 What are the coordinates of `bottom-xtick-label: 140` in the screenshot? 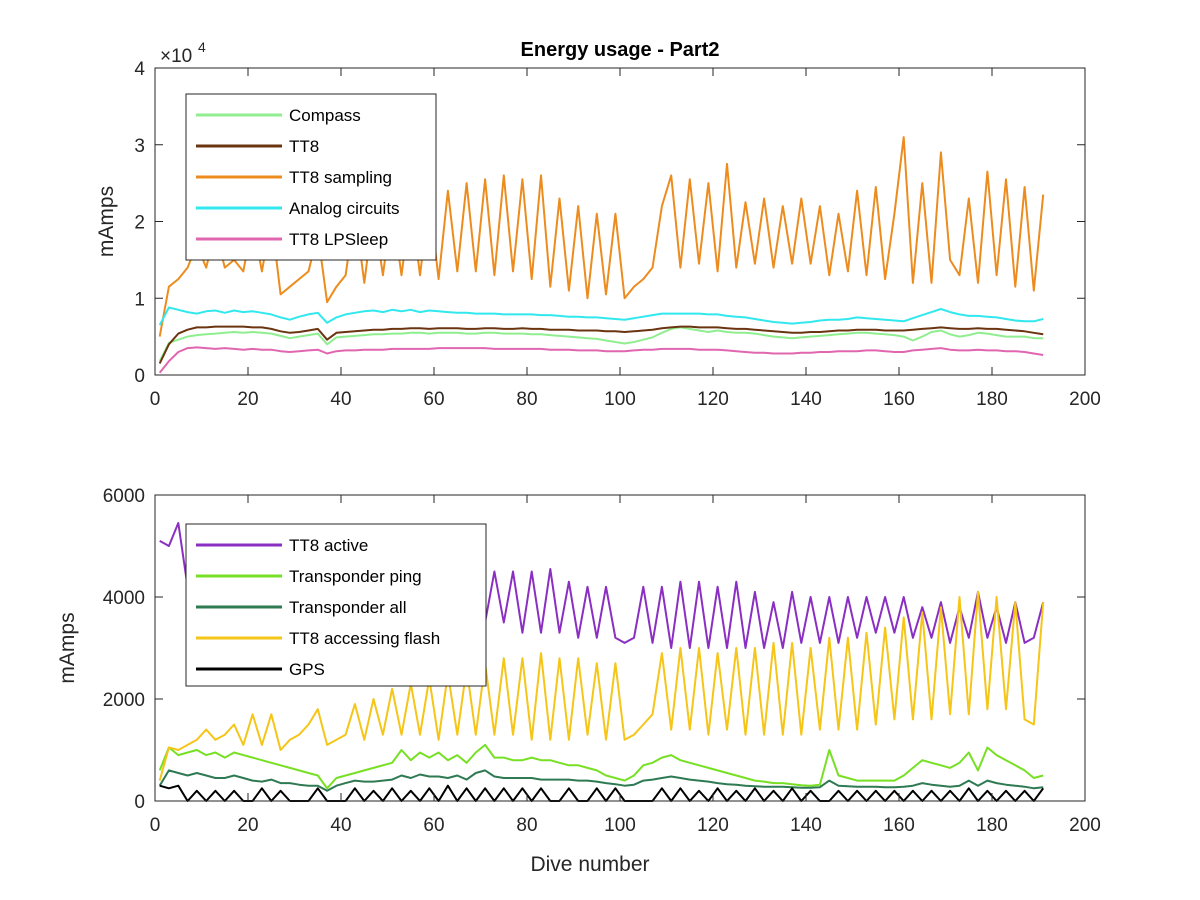 It's located at (806, 825).